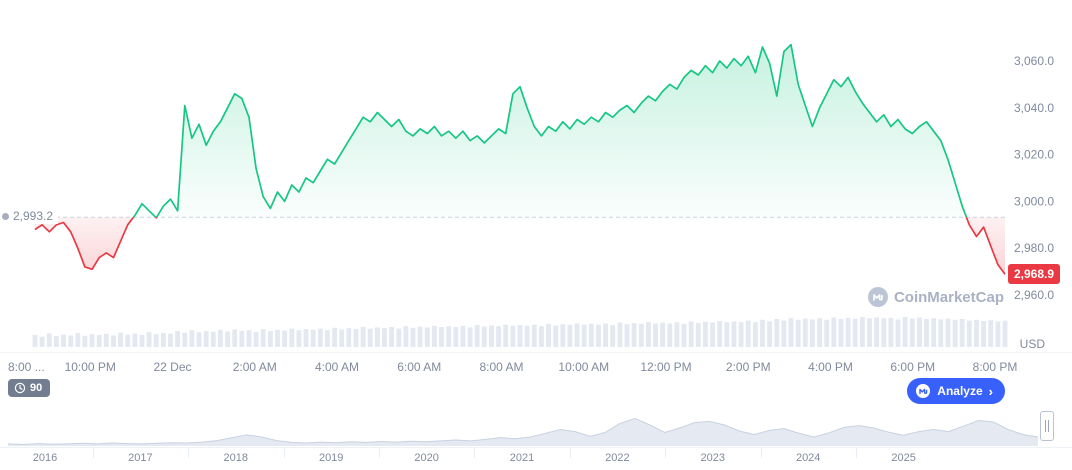  What do you see at coordinates (903, 458) in the screenshot?
I see `year-label: 2025` at bounding box center [903, 458].